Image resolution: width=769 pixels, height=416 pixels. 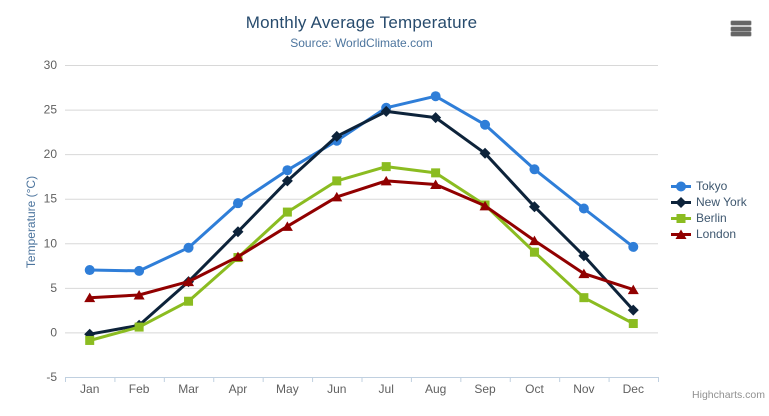 What do you see at coordinates (711, 218) in the screenshot?
I see `legend-label: Berlin` at bounding box center [711, 218].